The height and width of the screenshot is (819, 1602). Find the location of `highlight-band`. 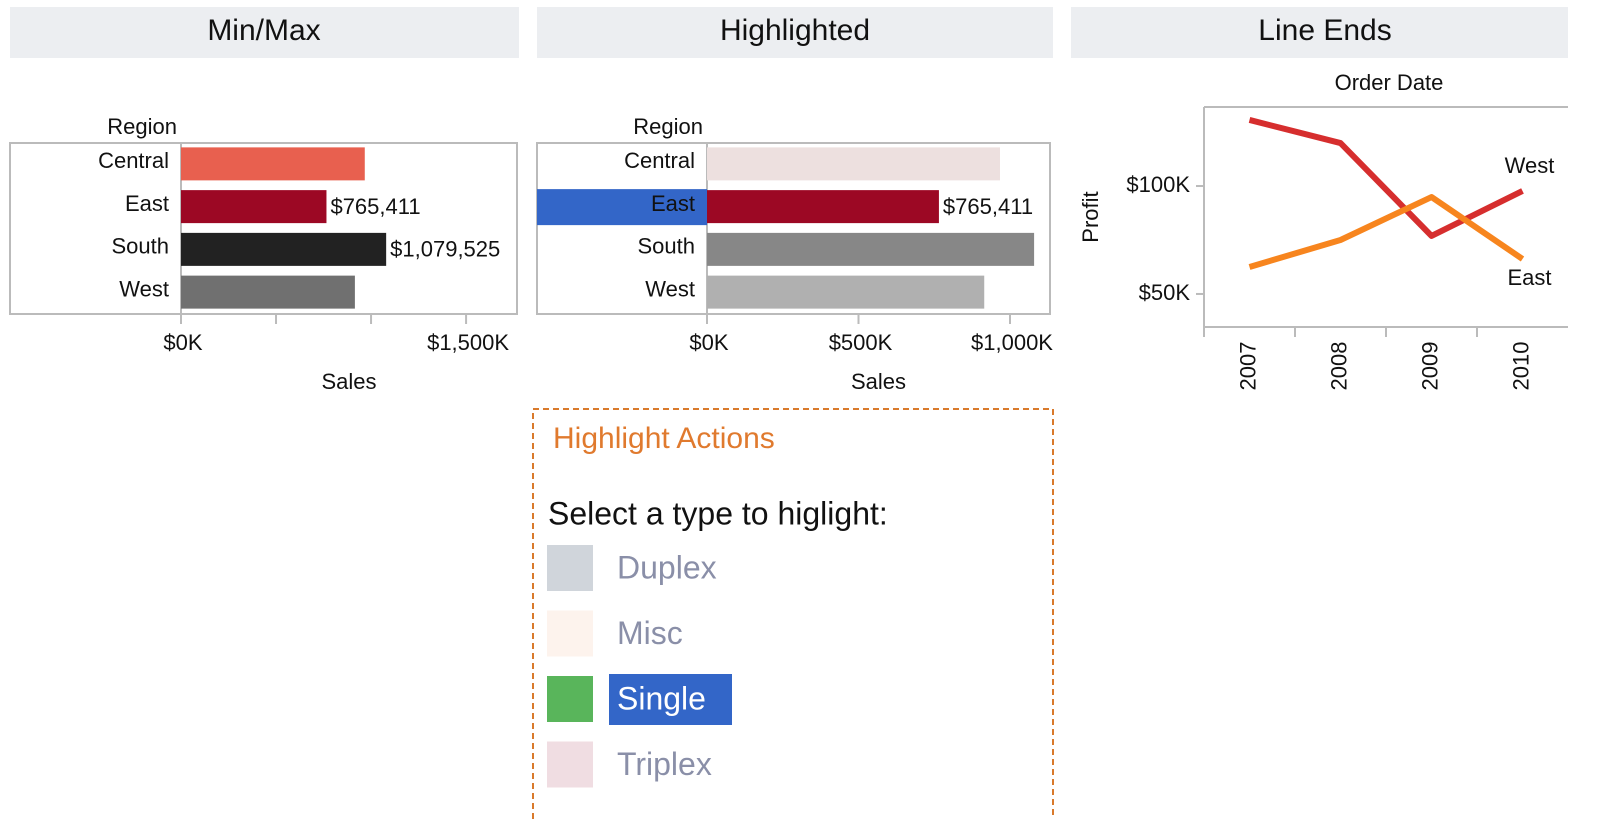

highlight-band is located at coordinates (622, 207).